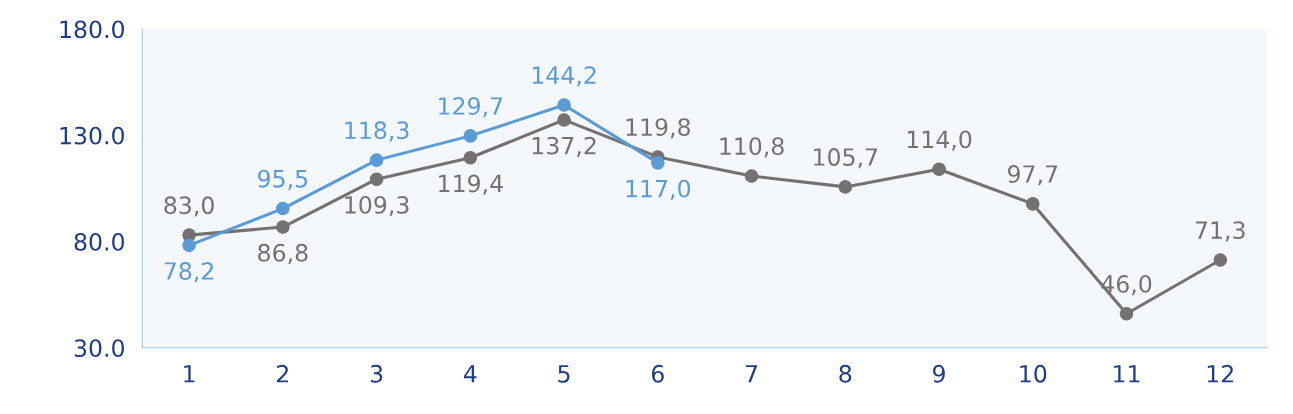 Image resolution: width=1293 pixels, height=414 pixels. What do you see at coordinates (1033, 373) in the screenshot?
I see `x-tick-label: 10` at bounding box center [1033, 373].